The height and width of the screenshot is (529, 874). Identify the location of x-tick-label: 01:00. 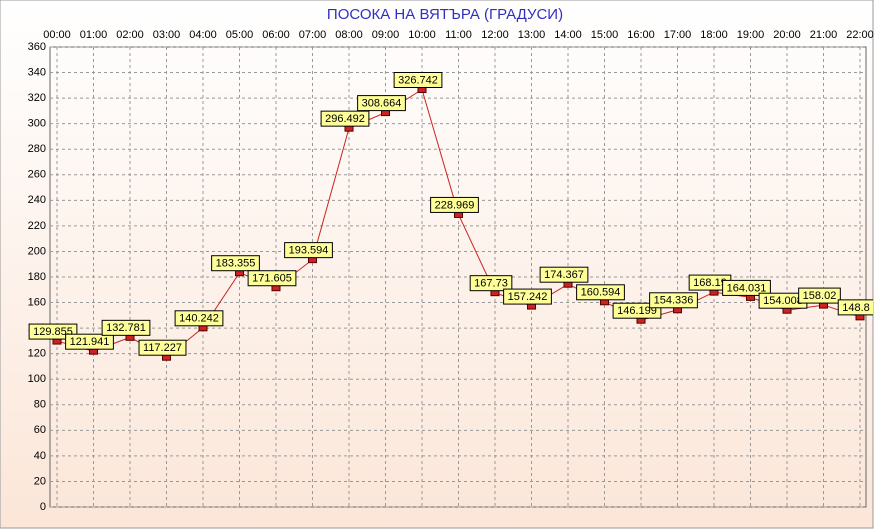
(94, 35).